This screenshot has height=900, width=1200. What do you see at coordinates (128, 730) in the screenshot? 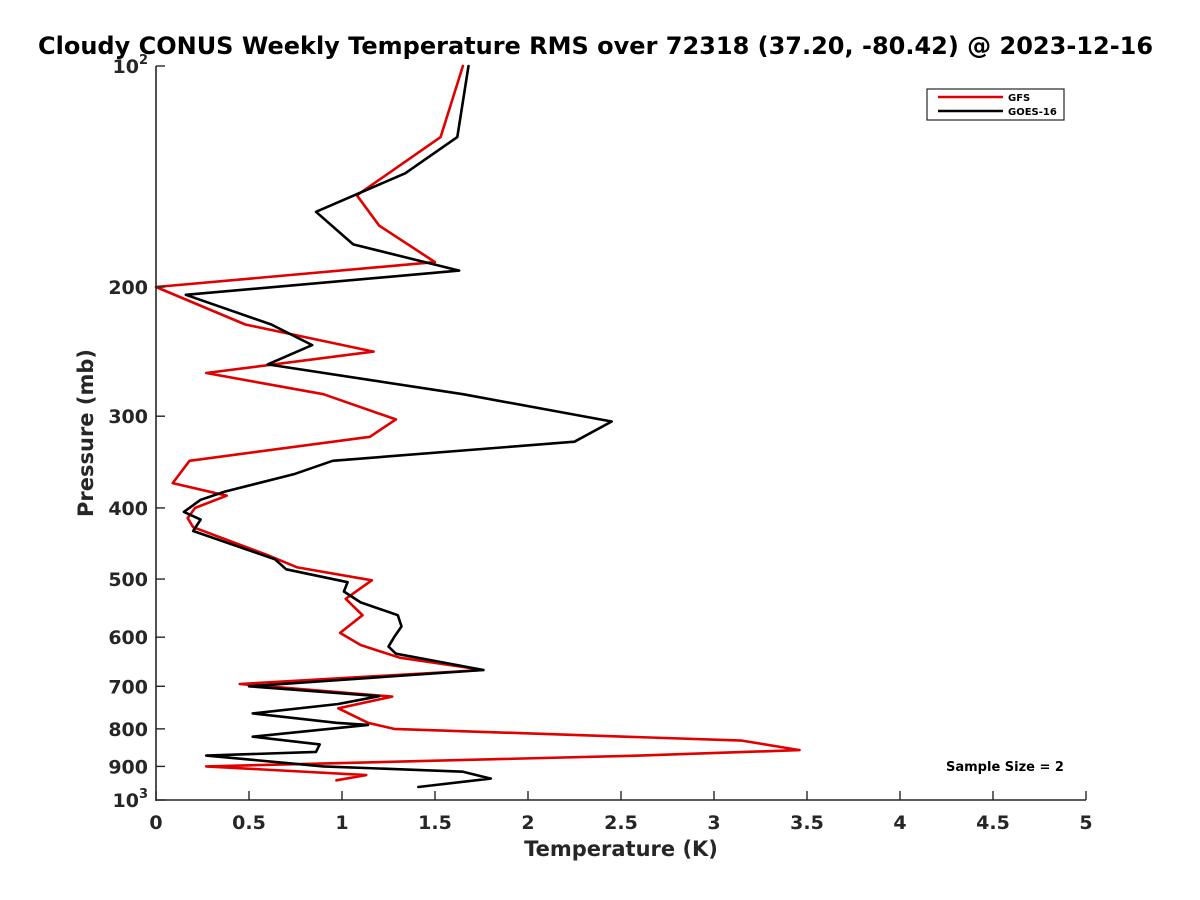
I see `y-tick-label: 800` at bounding box center [128, 730].